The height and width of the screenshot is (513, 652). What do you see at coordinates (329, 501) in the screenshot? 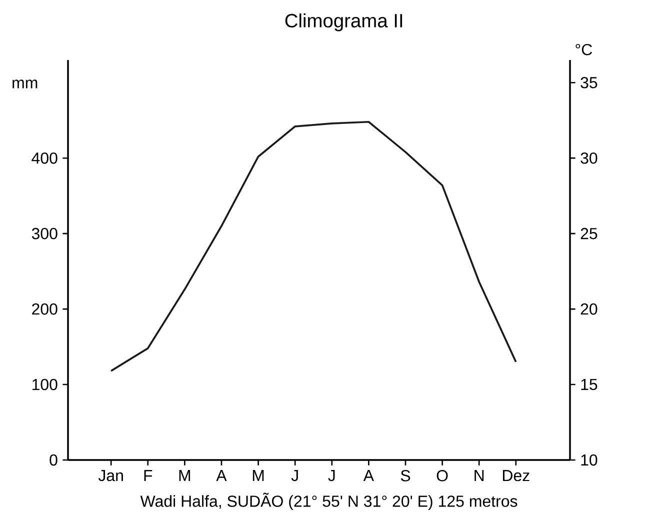
I see `text: Wadi Halfa, SUDÃO (21° 55' N 31° 20' E) 125 metros` at bounding box center [329, 501].